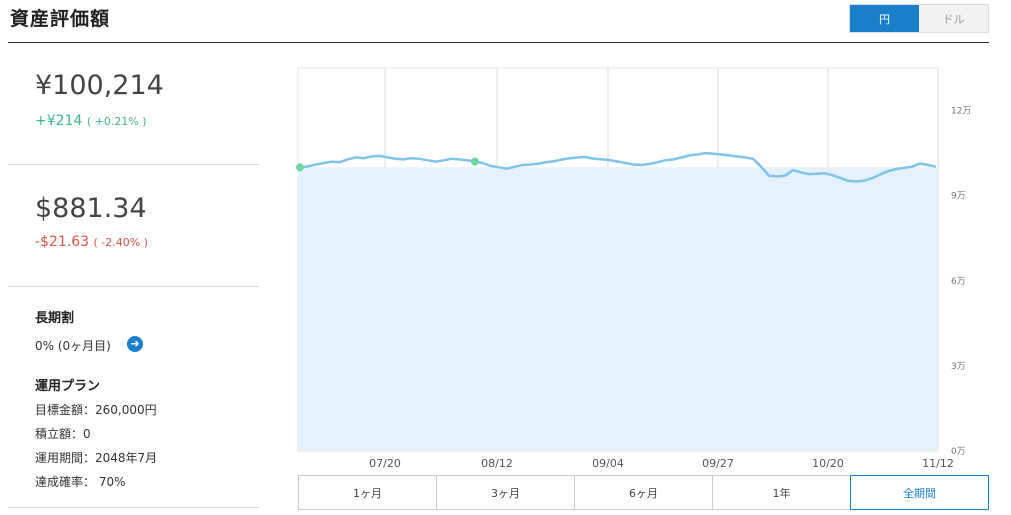  What do you see at coordinates (958, 452) in the screenshot?
I see `y-tick-label: 0万` at bounding box center [958, 452].